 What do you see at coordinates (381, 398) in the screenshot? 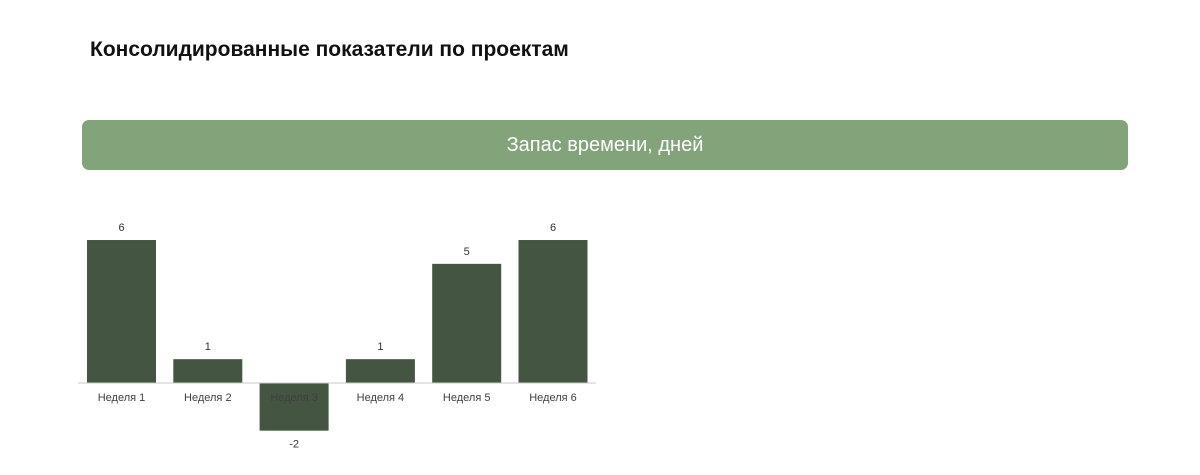
I see `category-label-4: Неделя 4` at bounding box center [381, 398].